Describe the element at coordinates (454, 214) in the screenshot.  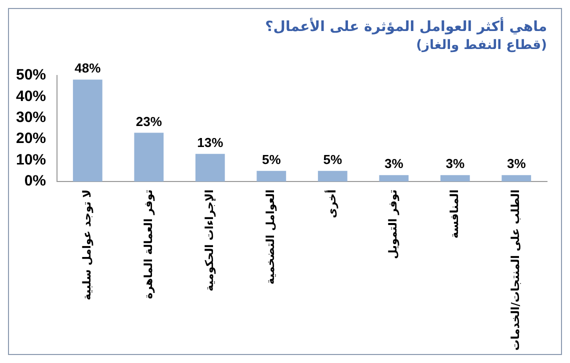
I see `x-tick-label: المنافسة` at that location.